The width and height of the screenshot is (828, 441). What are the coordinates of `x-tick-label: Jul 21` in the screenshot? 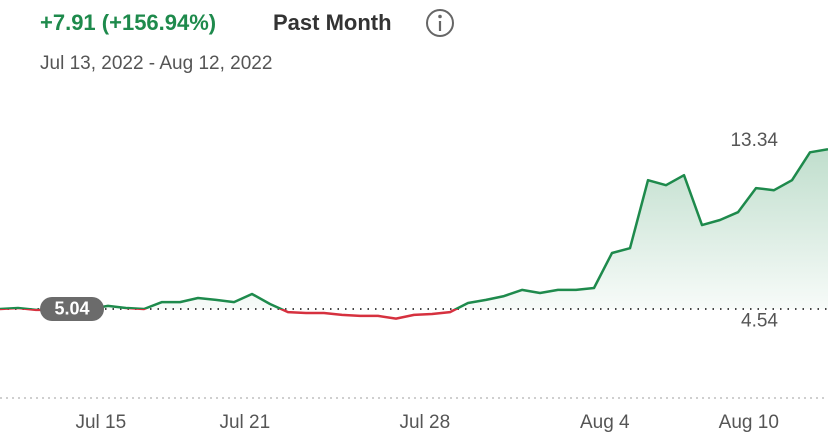 It's located at (244, 422).